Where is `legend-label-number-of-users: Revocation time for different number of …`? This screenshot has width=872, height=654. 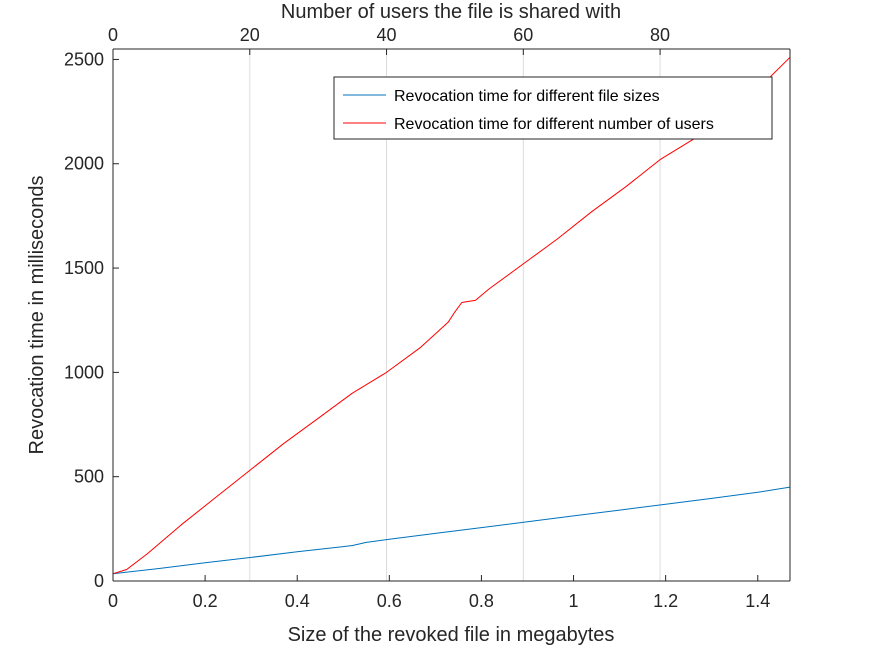 legend-label-number-of-users: Revocation time for different number of … is located at coordinates (554, 124).